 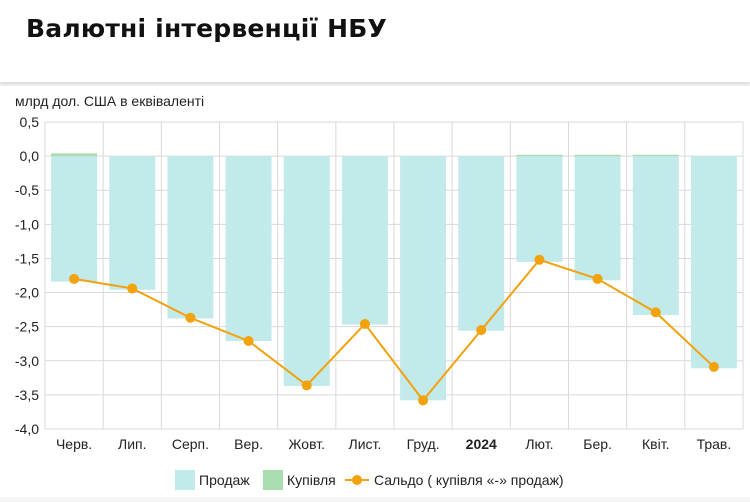 I want to click on legend-marker-balance, so click(x=357, y=480).